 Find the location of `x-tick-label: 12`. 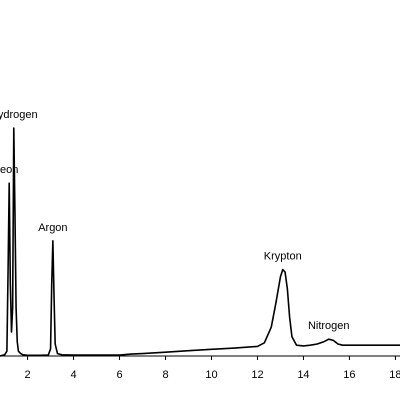

x-tick-label: 12 is located at coordinates (257, 375).